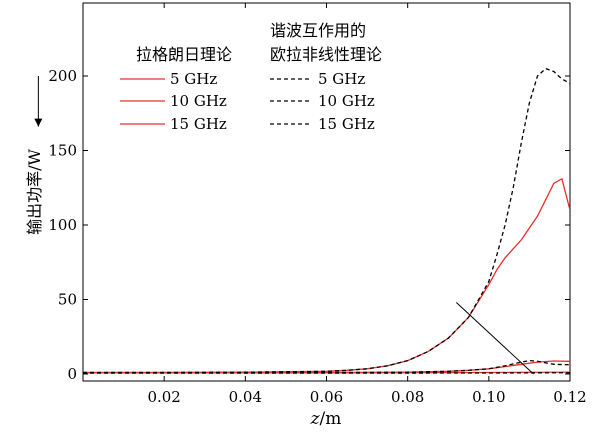  I want to click on y-tick-label: 150, so click(62, 151).